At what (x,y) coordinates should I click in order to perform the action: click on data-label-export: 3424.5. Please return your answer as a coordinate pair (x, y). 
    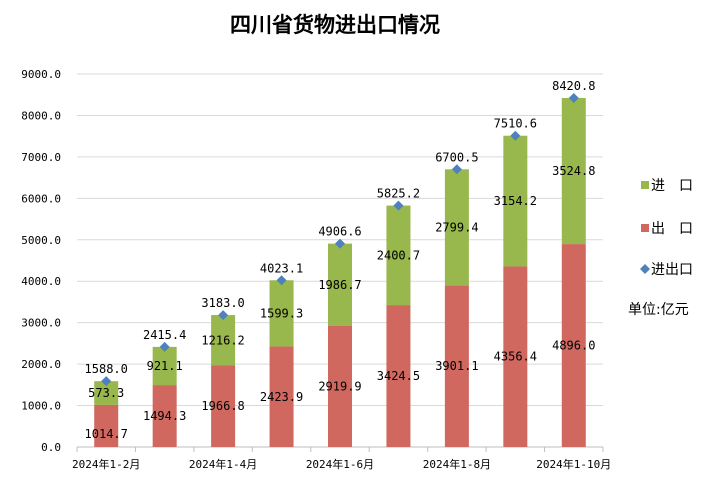
    Looking at the image, I should click on (398, 376).